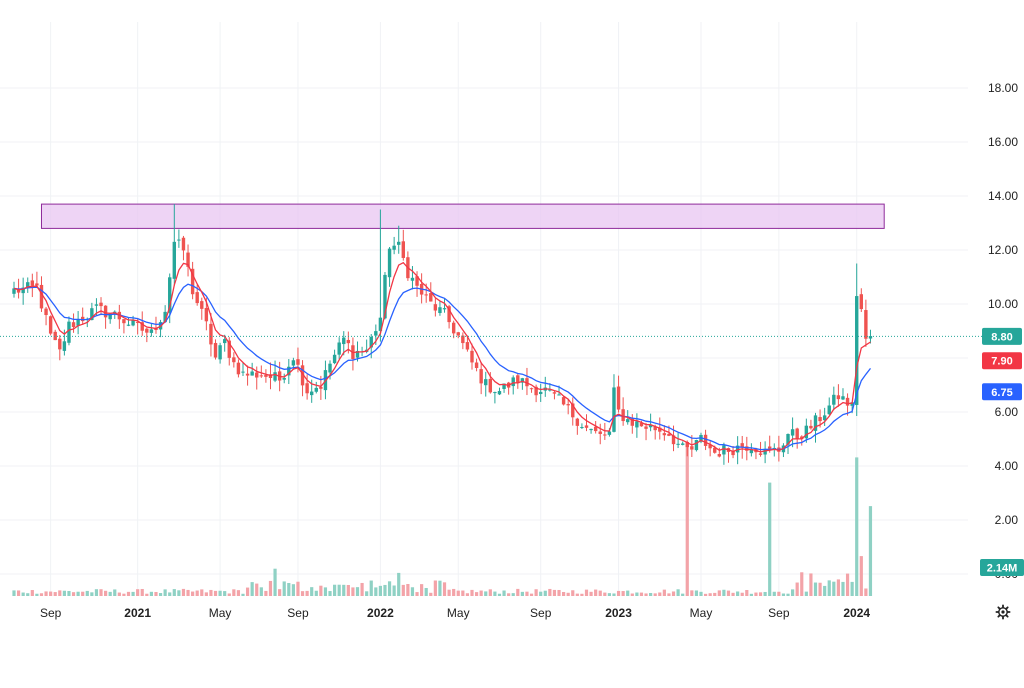 This screenshot has height=688, width=1024. I want to click on price-tag-last: 8.80, so click(1002, 336).